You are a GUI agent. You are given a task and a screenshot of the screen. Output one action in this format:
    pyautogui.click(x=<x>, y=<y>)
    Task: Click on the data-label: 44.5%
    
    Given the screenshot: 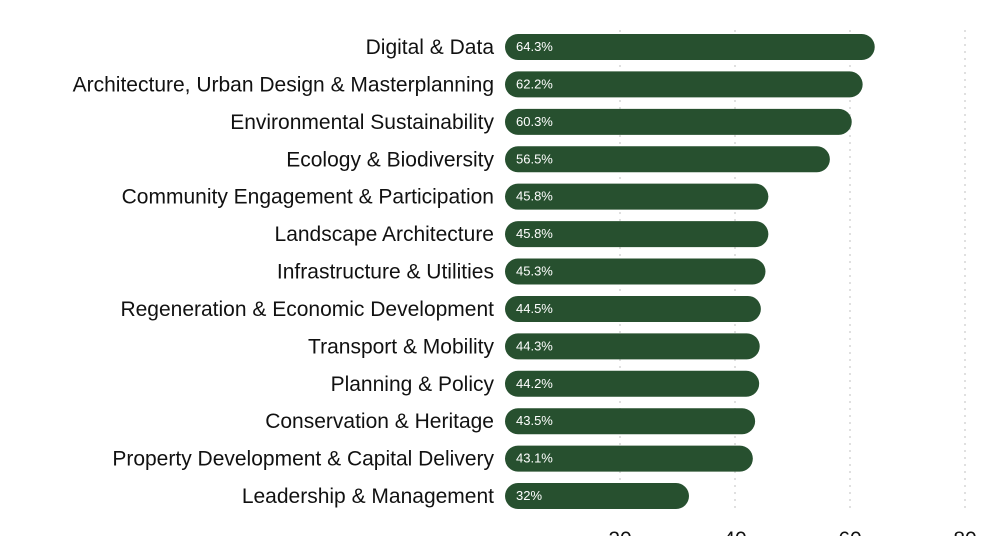 What is the action you would take?
    pyautogui.click(x=534, y=308)
    